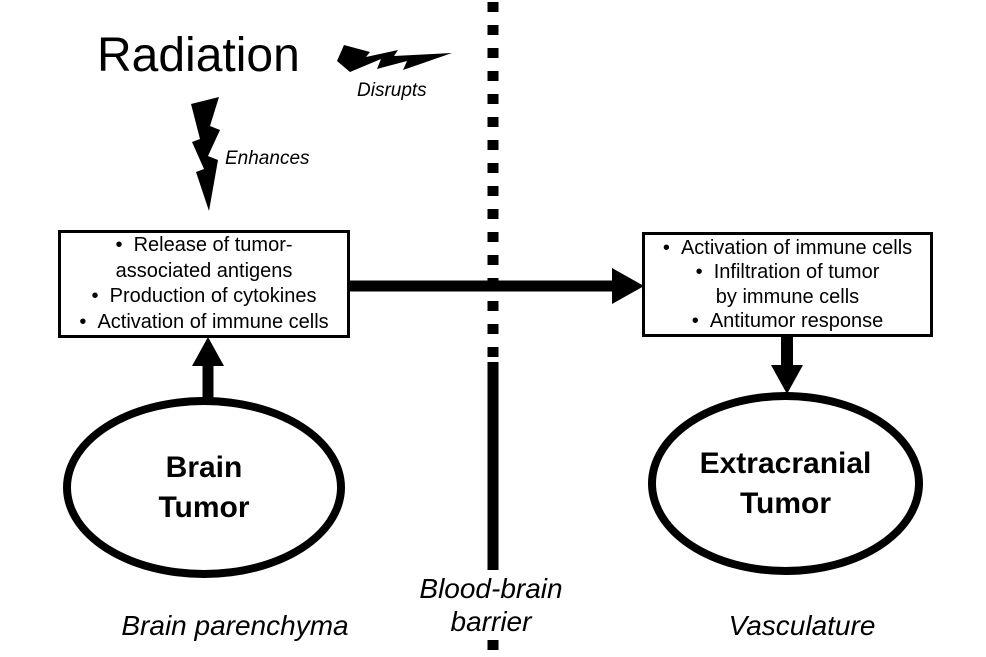 The image size is (986, 657). What do you see at coordinates (204, 467) in the screenshot?
I see `brain-tumor-label-line1: Brain` at bounding box center [204, 467].